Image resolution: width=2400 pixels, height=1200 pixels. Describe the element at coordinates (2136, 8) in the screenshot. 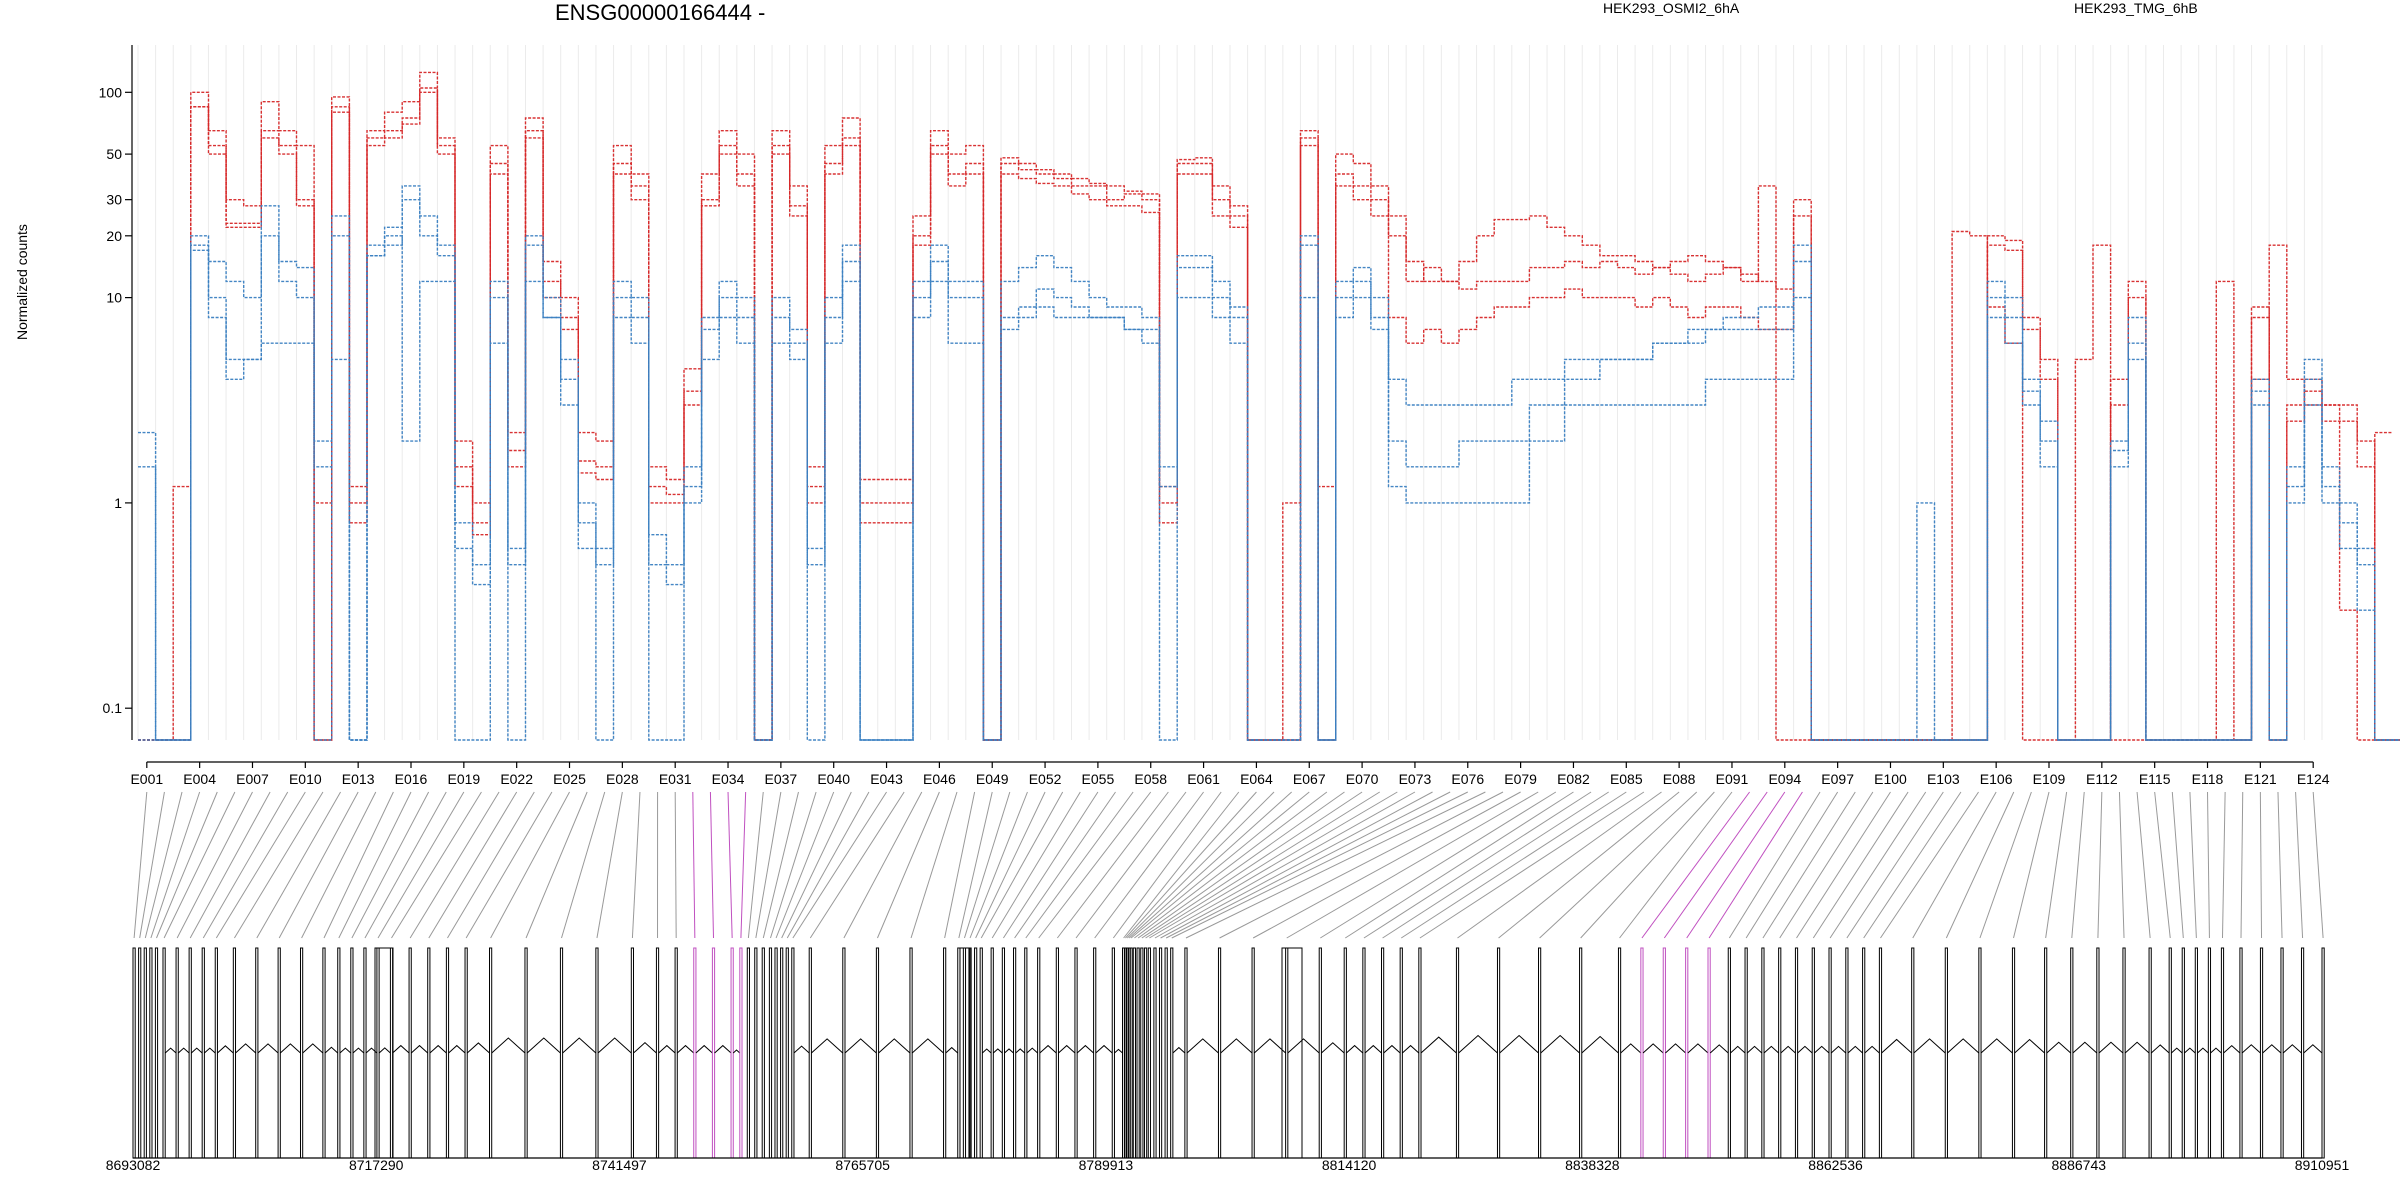

I see `legend-entry-tmg: HEK293_TMG_6hB` at that location.